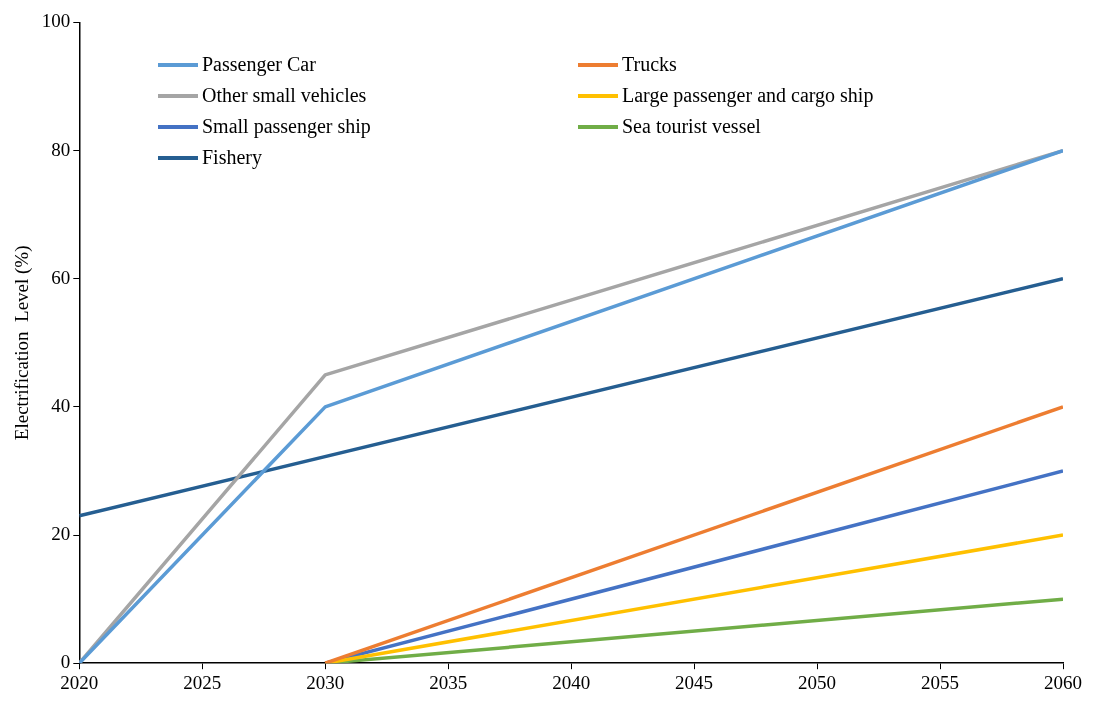  What do you see at coordinates (691, 126) in the screenshot?
I see `legend-label: Sea tourist vessel` at bounding box center [691, 126].